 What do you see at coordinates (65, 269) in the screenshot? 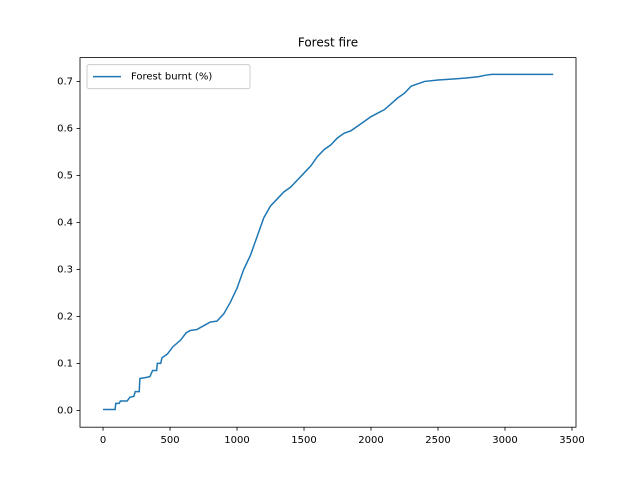
I see `y-tick-label: 0.3` at bounding box center [65, 269].